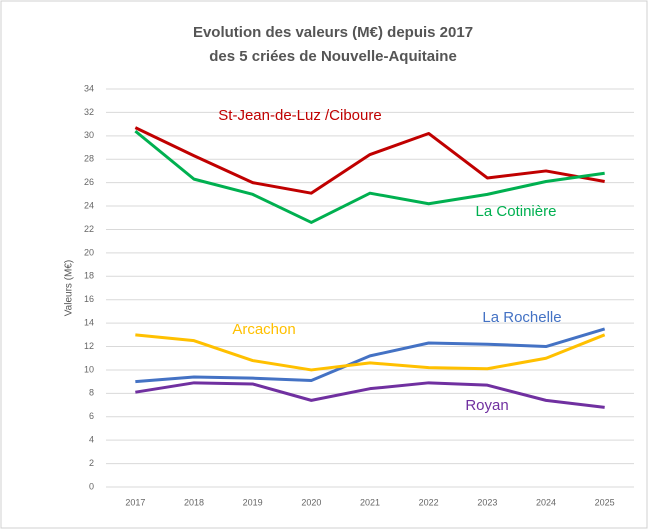 The width and height of the screenshot is (649, 530). Describe the element at coordinates (91, 463) in the screenshot. I see `y-tick-label: 2` at that location.